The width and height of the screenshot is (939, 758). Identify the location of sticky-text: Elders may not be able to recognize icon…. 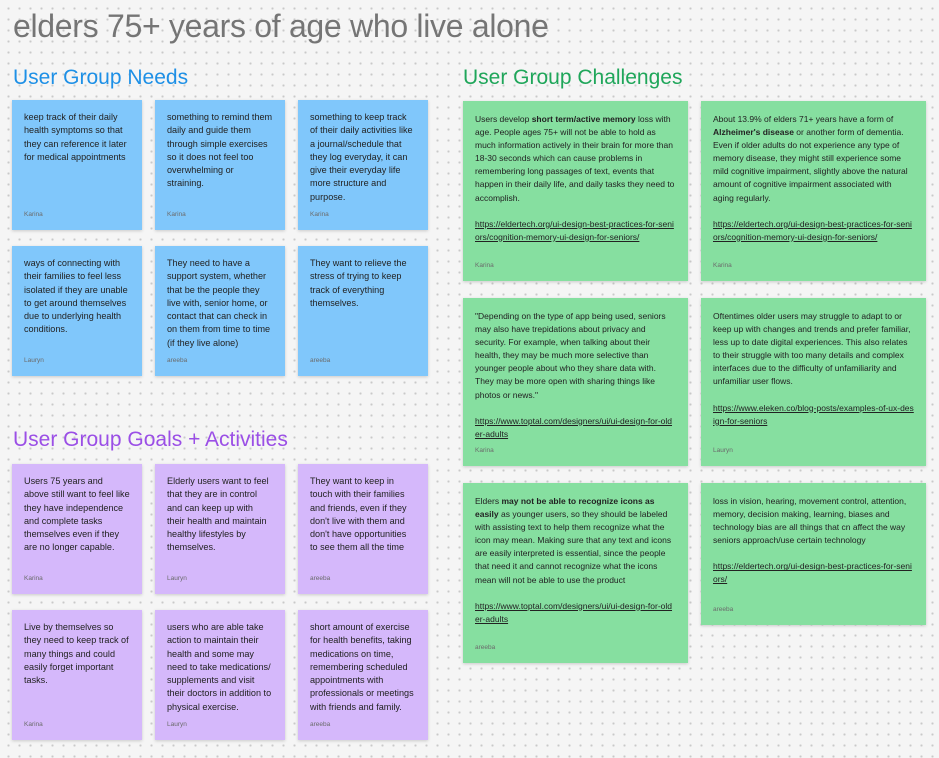
(573, 540).